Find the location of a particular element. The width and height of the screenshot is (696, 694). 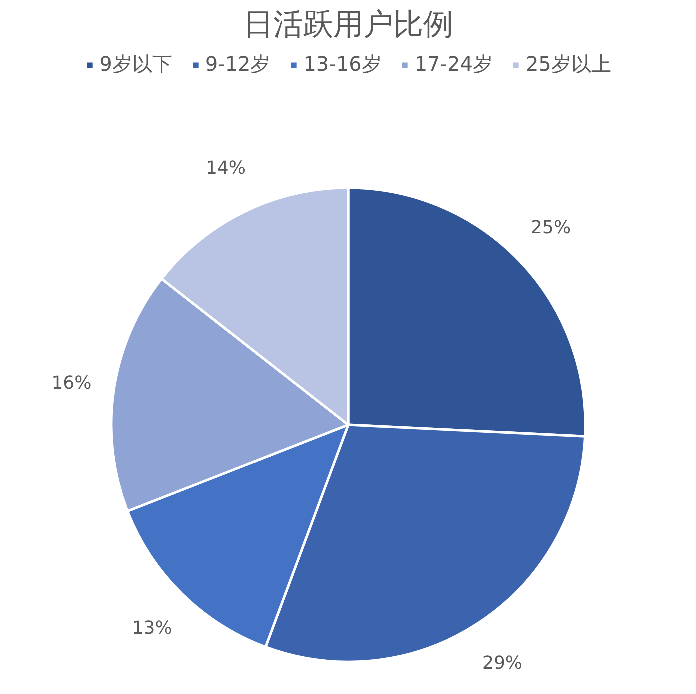

legend-label: 25岁以上 is located at coordinates (569, 64).